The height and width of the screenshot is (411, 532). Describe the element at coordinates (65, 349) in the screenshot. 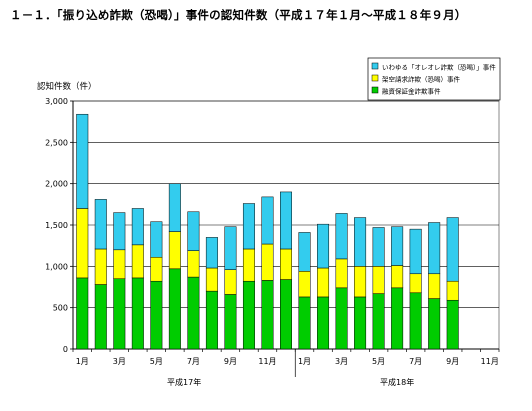

I see `y-tick-label: 0` at that location.